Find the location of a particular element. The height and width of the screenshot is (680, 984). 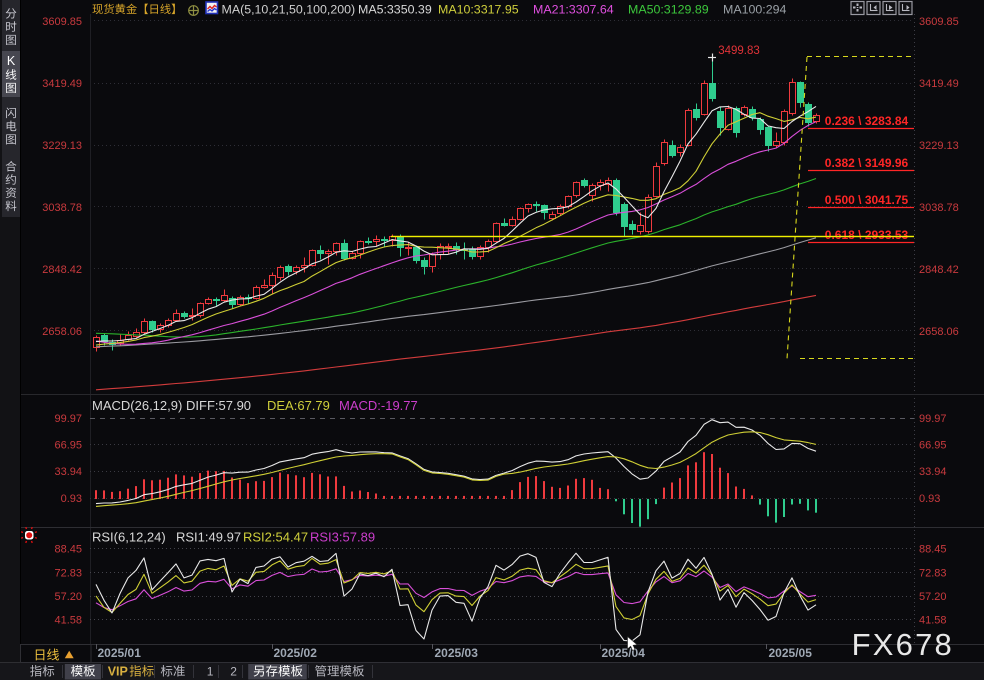

svg-text: 0.382 \ 3149.96 is located at coordinates (867, 163).